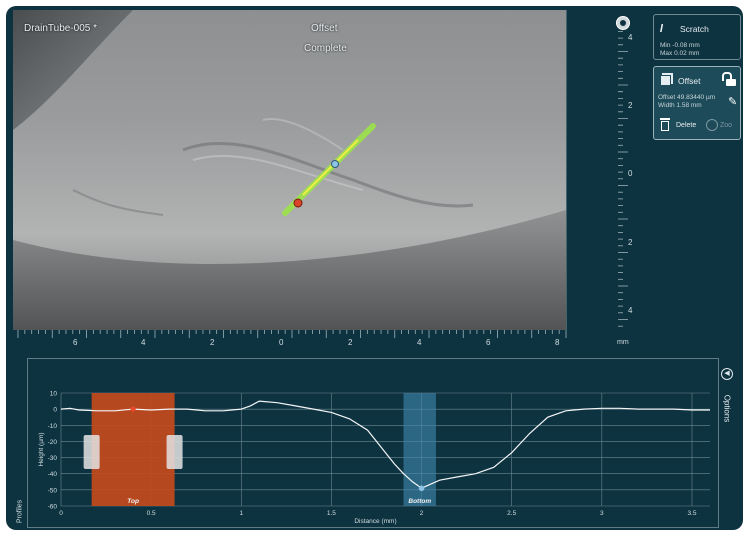  I want to click on x-tick-label: 0.5, so click(151, 513).